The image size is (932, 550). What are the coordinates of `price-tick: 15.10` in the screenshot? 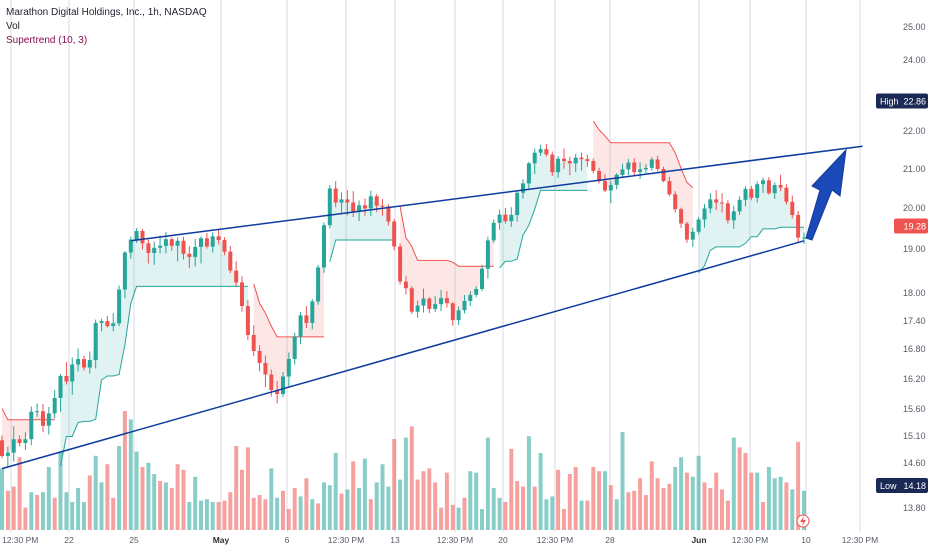 It's located at (914, 436).